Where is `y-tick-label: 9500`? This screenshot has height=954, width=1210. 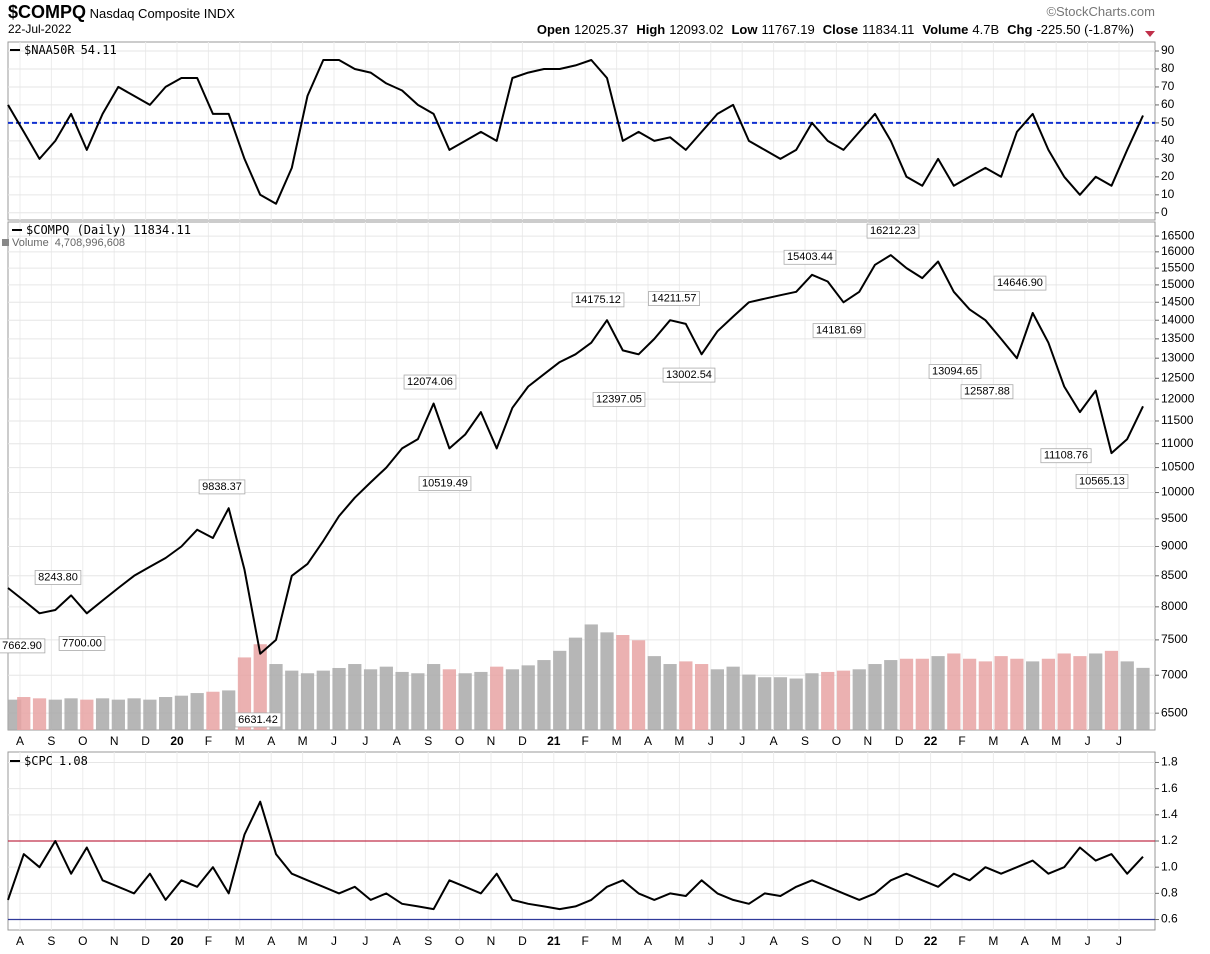 y-tick-label: 9500 is located at coordinates (1174, 518).